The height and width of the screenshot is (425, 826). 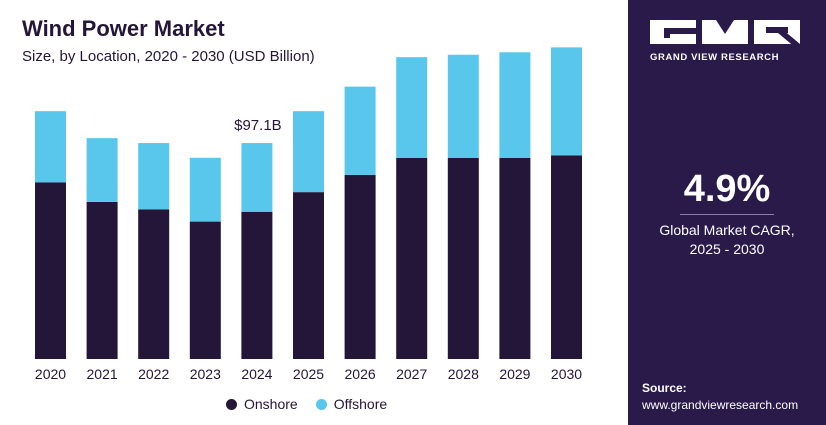 I want to click on source-label: Source:, so click(x=664, y=388).